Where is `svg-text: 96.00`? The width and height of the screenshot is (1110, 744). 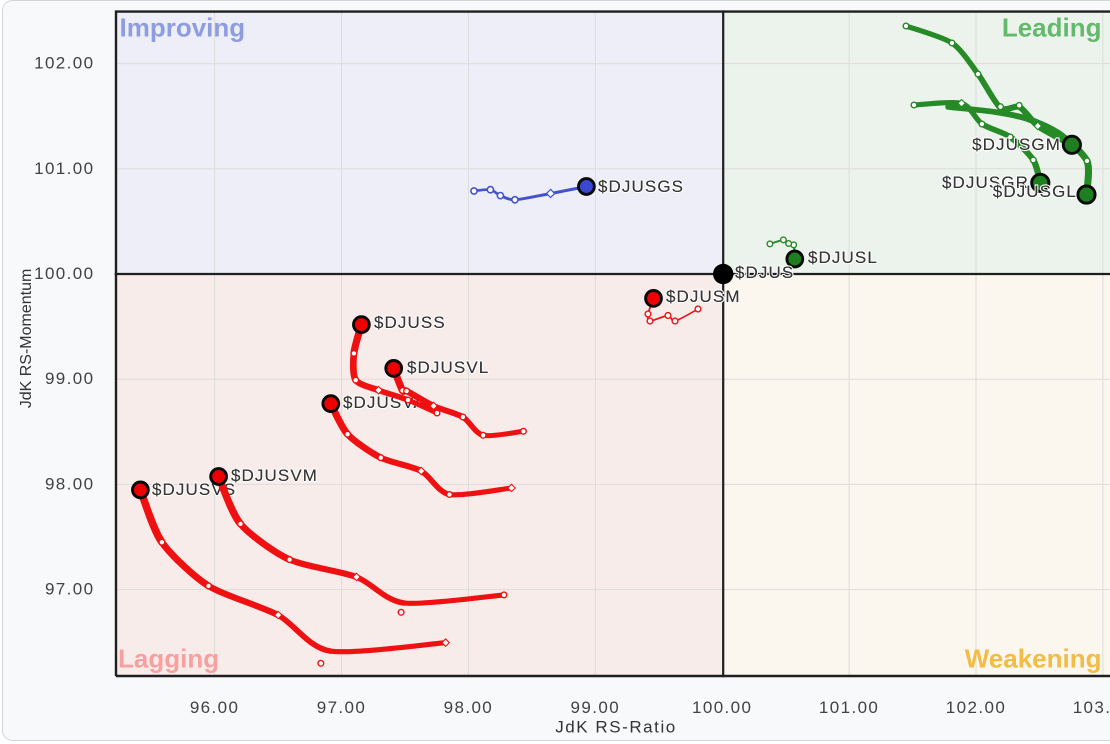 svg-text: 96.00 is located at coordinates (215, 707).